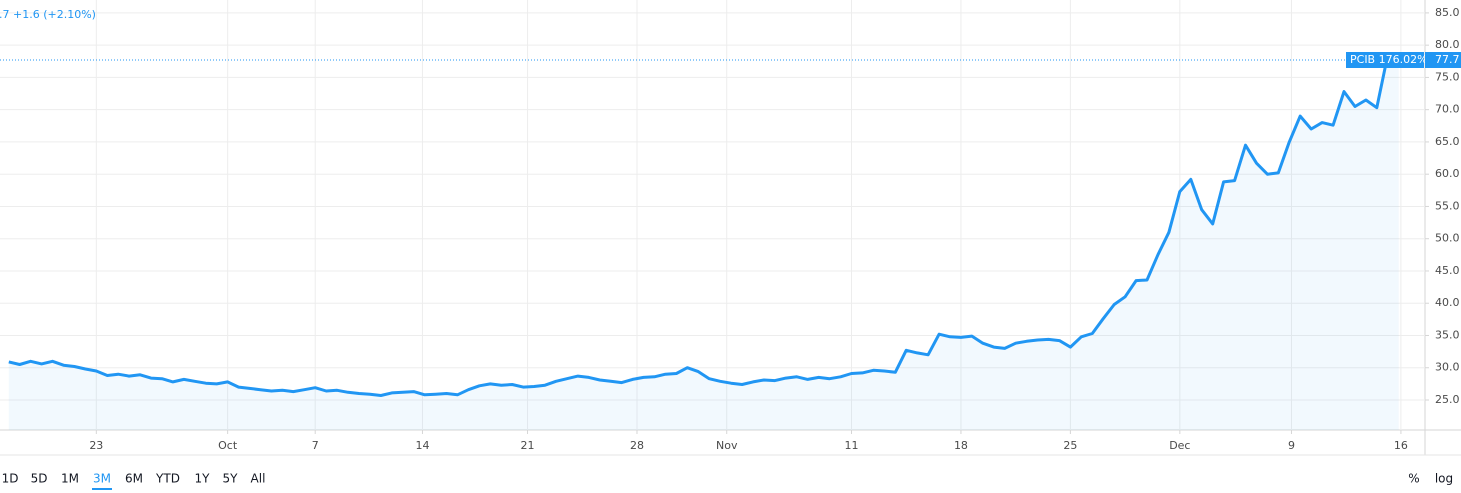  I want to click on log-toggle: log, so click(1444, 479).